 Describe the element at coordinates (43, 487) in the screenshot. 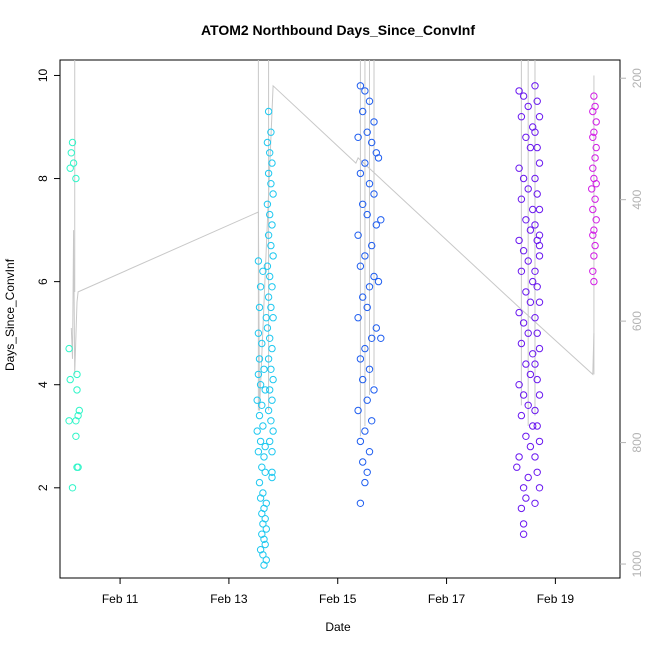

I see `y-tick-label: 2` at that location.